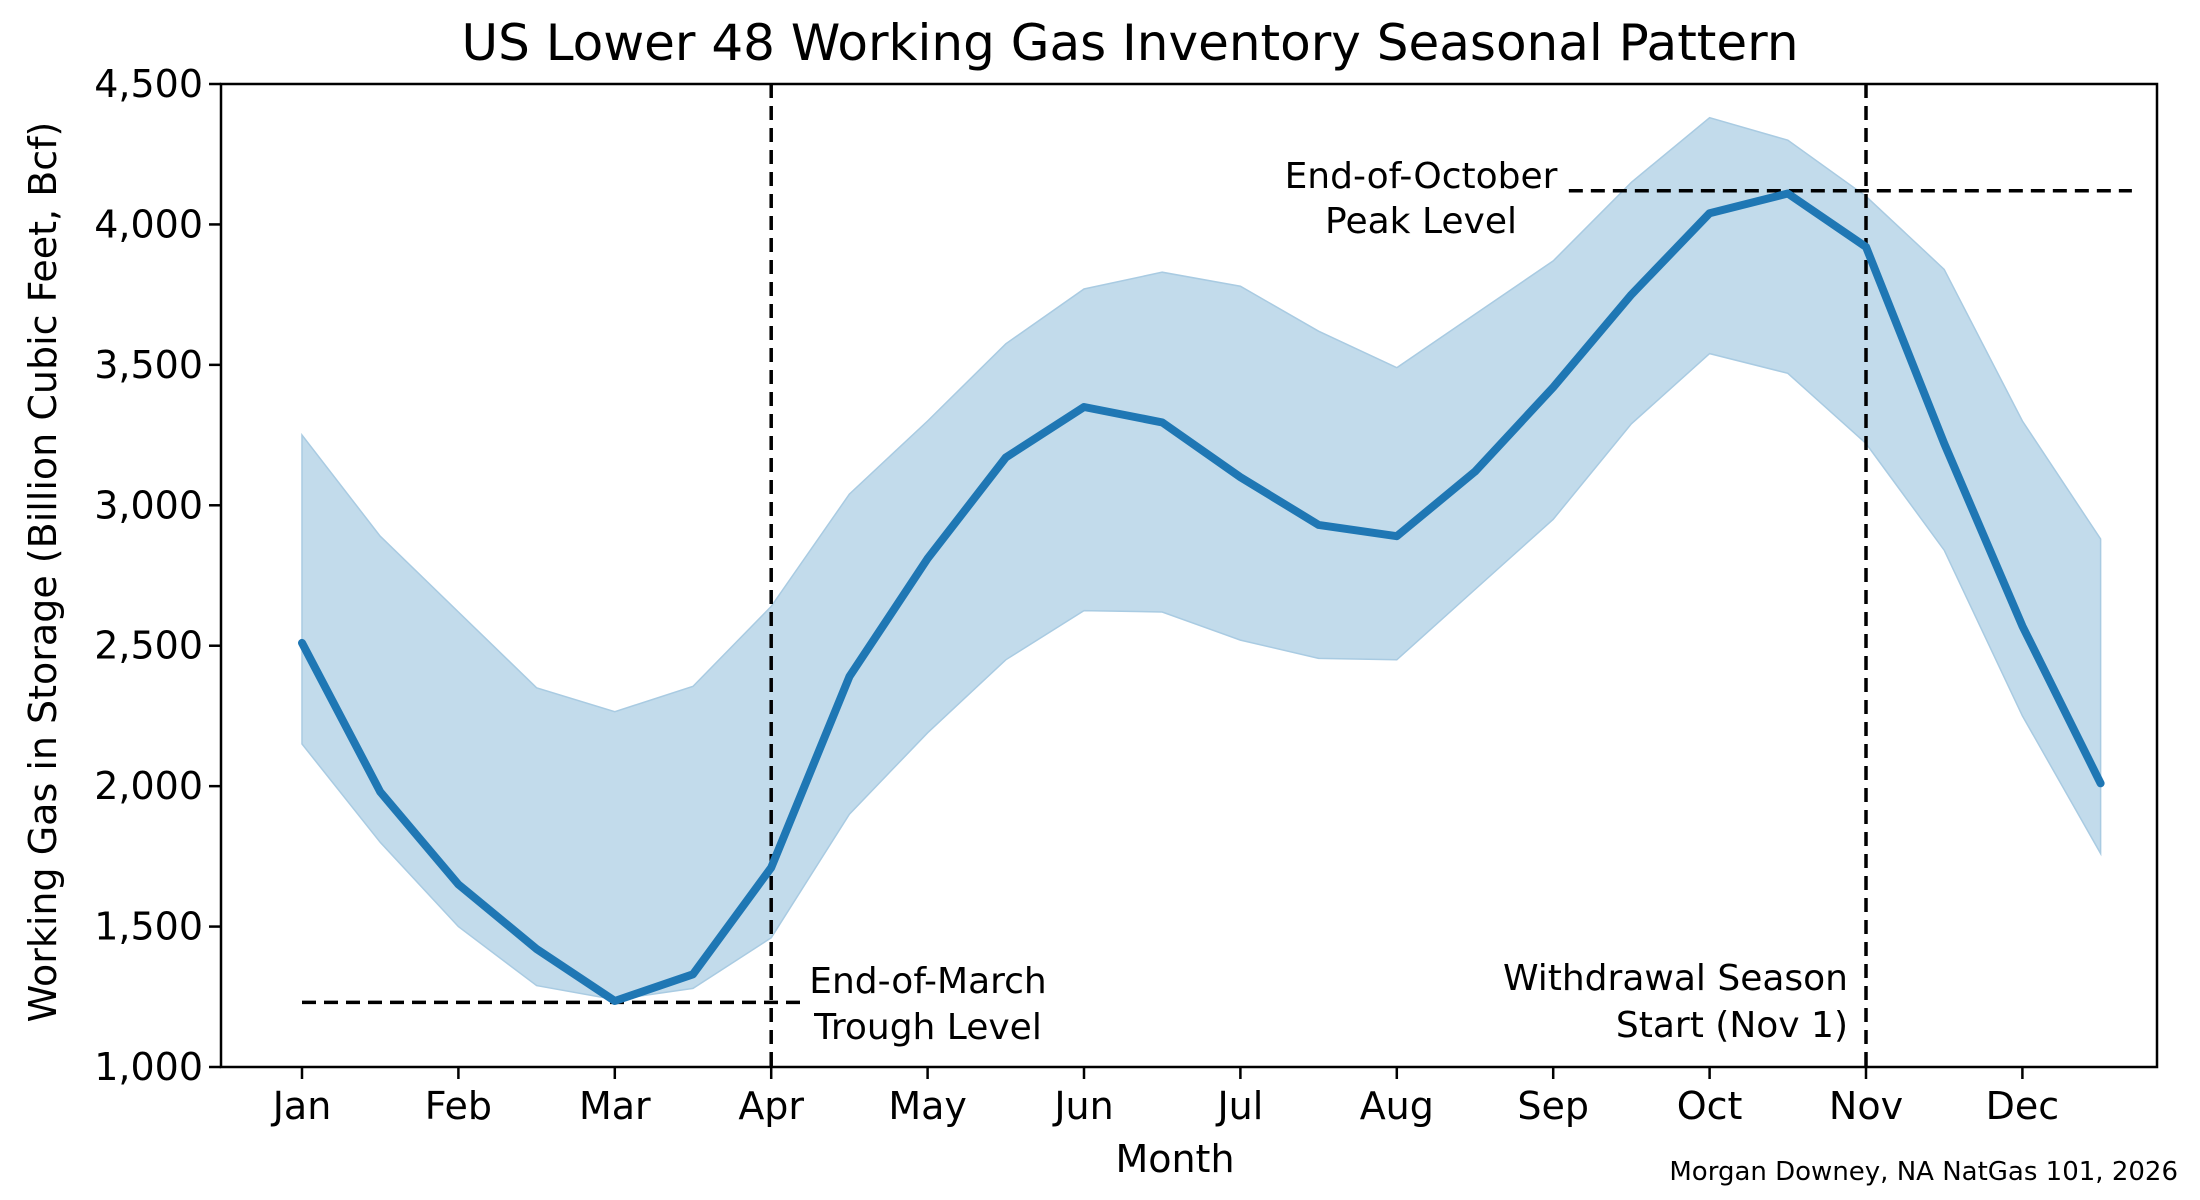 This screenshot has width=2200, height=1200. I want to click on x-tick-label: Dec, so click(2023, 1106).